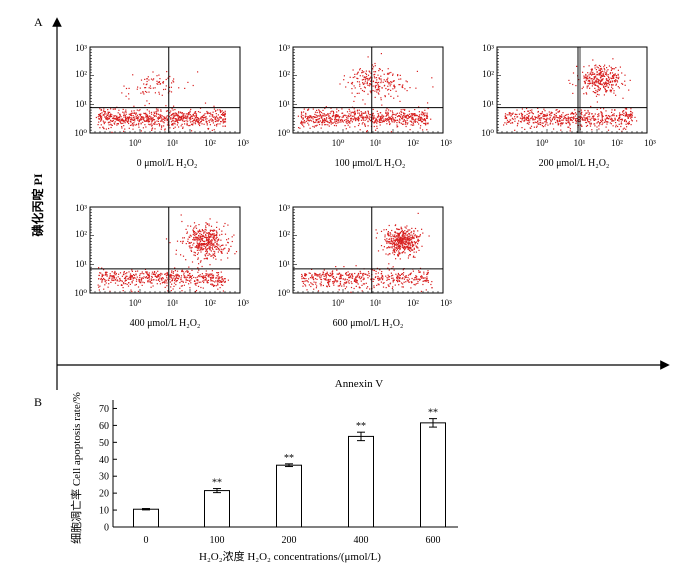 The width and height of the screenshot is (700, 572). I want to click on significance-marker: **, so click(217, 483).